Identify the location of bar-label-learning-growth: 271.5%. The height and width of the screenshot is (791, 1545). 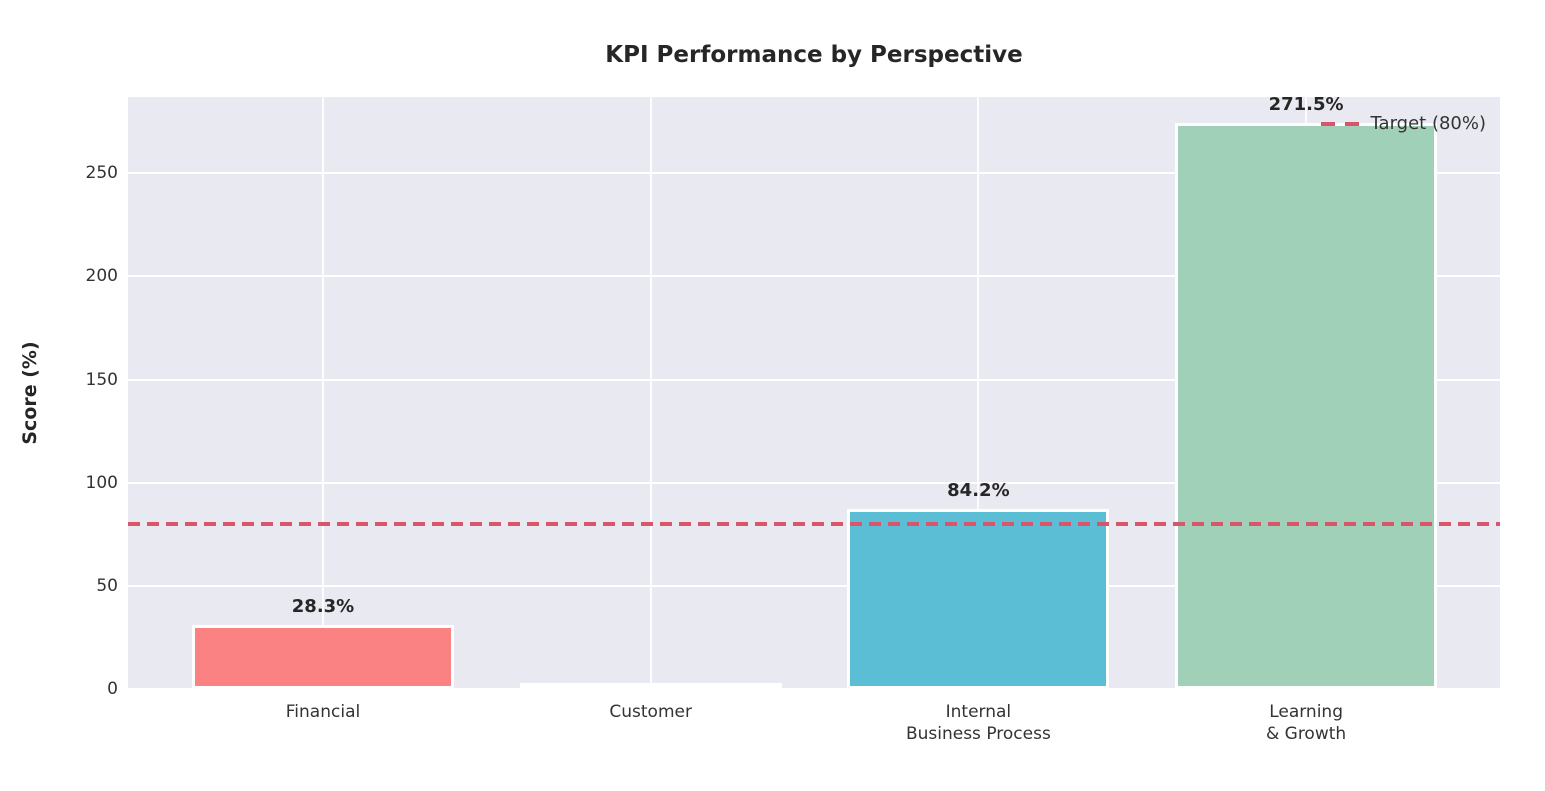
(1306, 104).